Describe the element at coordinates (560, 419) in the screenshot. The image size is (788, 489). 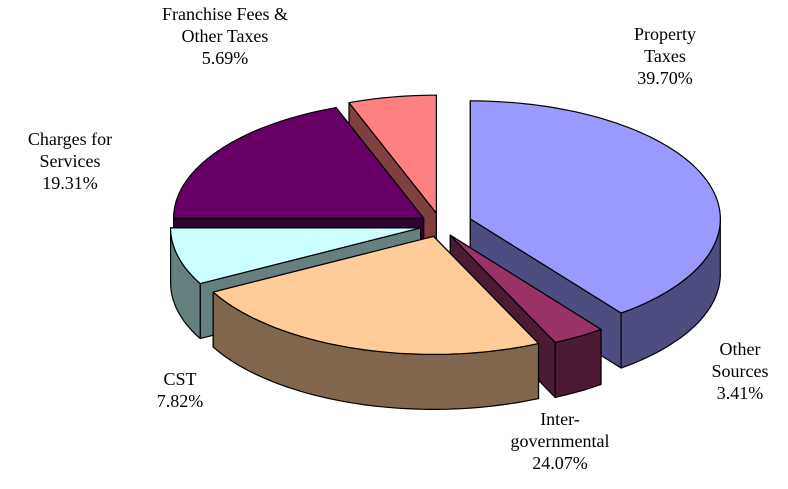
I see `slice-label: Inter-` at that location.